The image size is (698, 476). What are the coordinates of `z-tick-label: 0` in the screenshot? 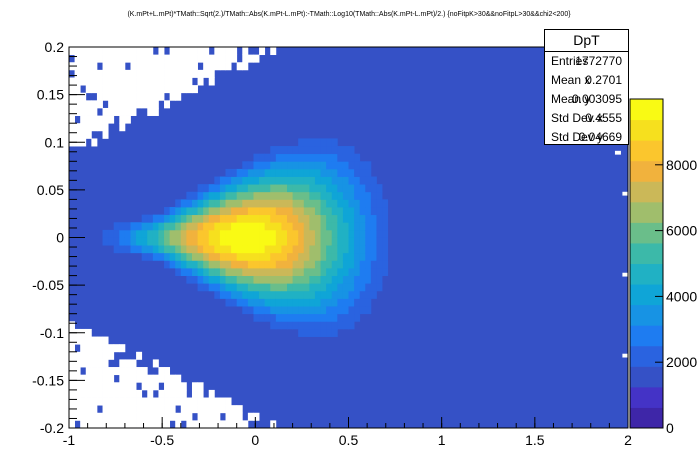 It's located at (670, 428).